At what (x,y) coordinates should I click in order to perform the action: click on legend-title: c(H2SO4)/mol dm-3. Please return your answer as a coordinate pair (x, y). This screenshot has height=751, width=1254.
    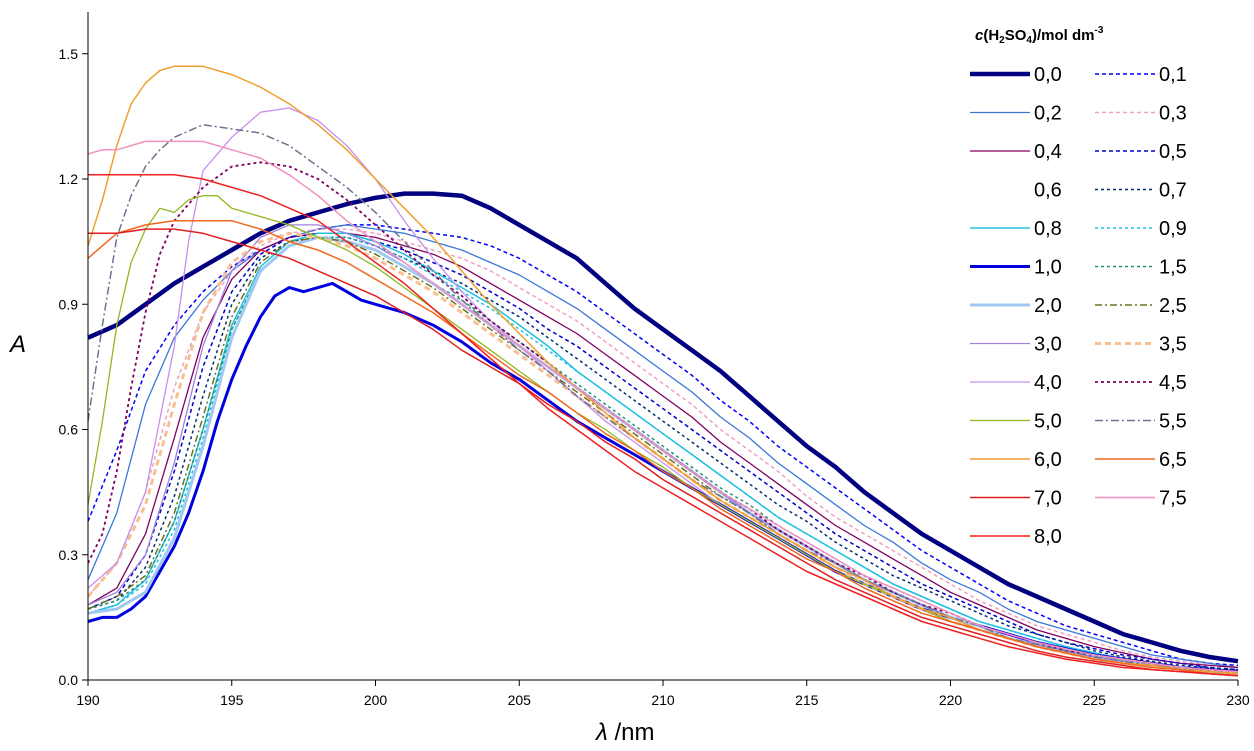
    Looking at the image, I should click on (1039, 35).